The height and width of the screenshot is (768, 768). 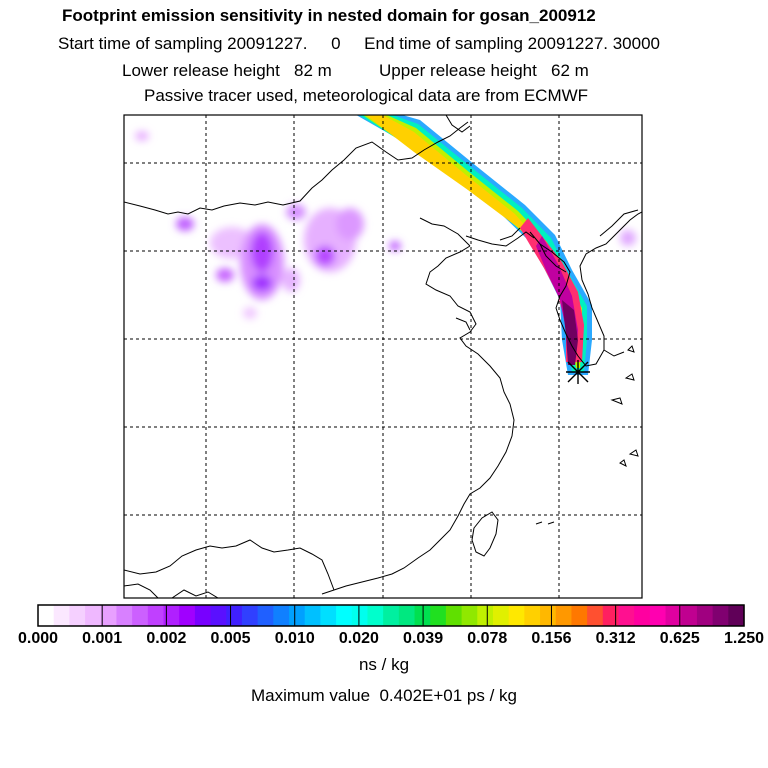 I want to click on colorbar-cells, so click(x=391, y=615).